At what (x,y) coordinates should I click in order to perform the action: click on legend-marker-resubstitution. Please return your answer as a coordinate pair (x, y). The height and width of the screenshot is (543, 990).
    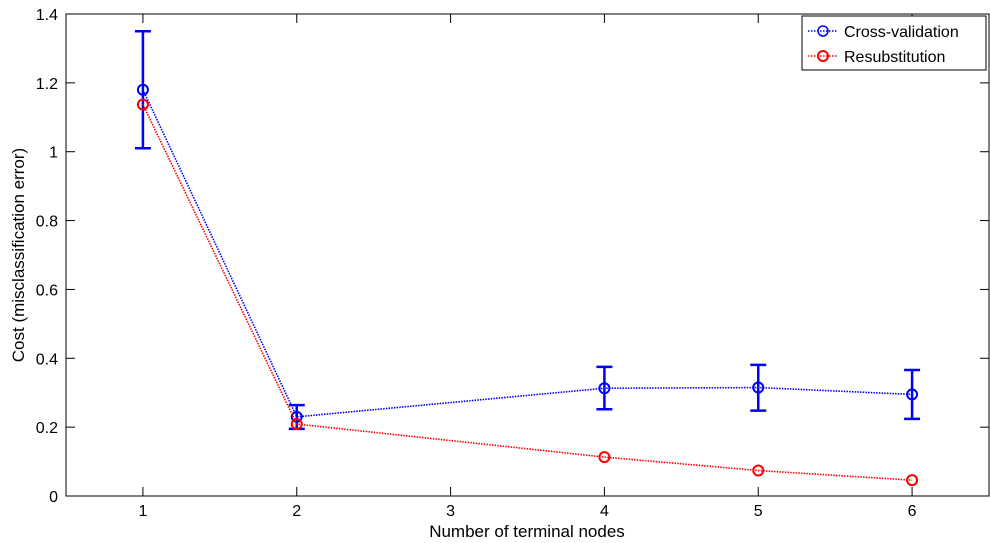
    Looking at the image, I should click on (823, 56).